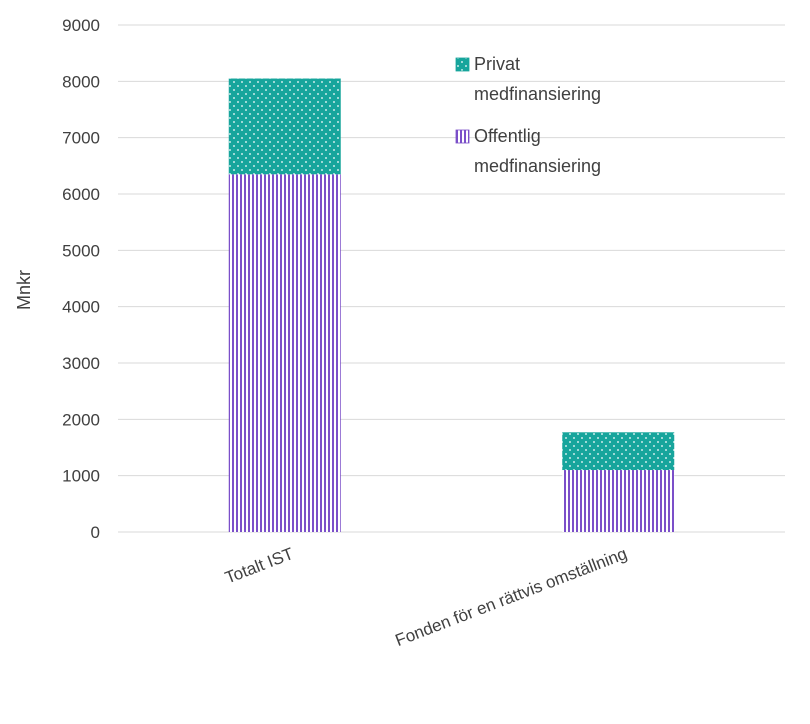 This screenshot has width=810, height=724. Describe the element at coordinates (81, 476) in the screenshot. I see `y-tick-label: 1000` at that location.